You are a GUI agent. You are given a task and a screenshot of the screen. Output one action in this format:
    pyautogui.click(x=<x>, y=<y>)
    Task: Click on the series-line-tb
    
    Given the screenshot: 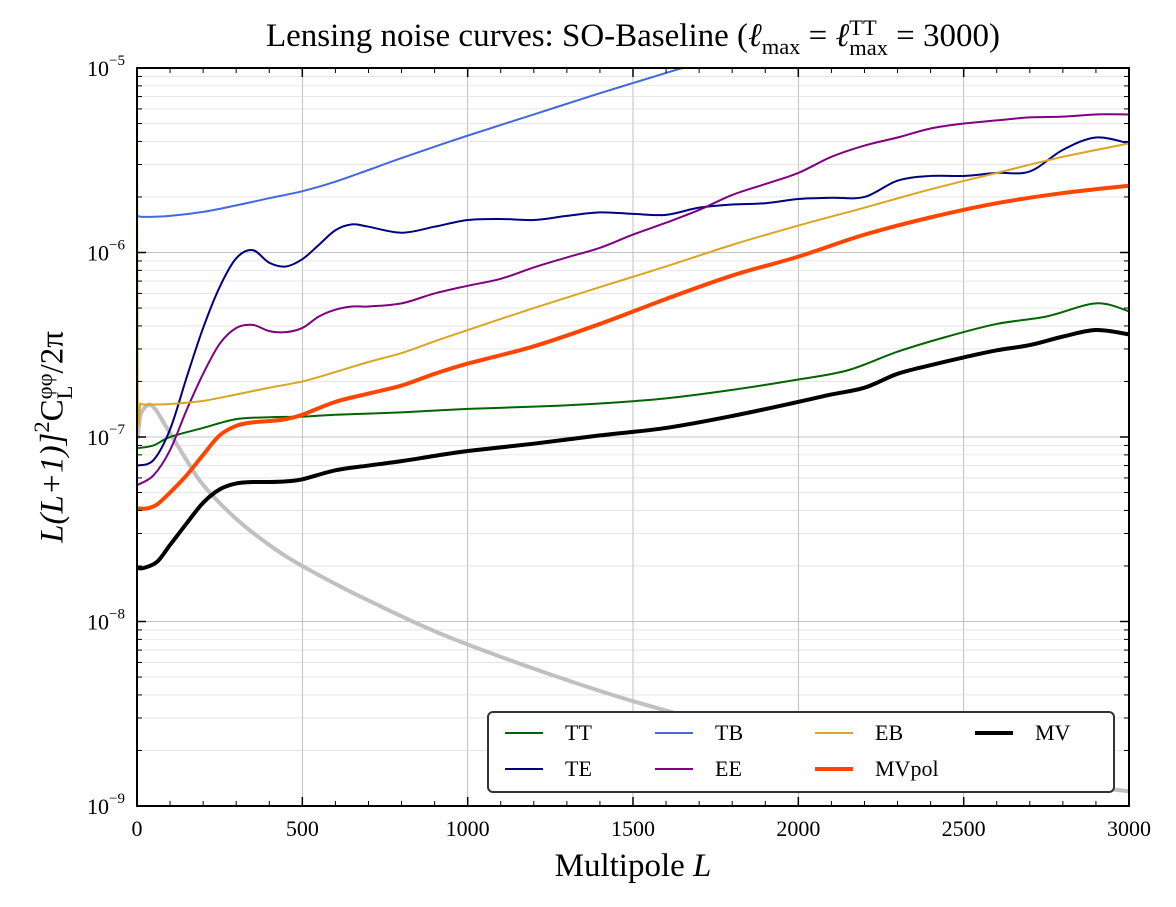 What is the action you would take?
    pyautogui.click(x=410, y=143)
    